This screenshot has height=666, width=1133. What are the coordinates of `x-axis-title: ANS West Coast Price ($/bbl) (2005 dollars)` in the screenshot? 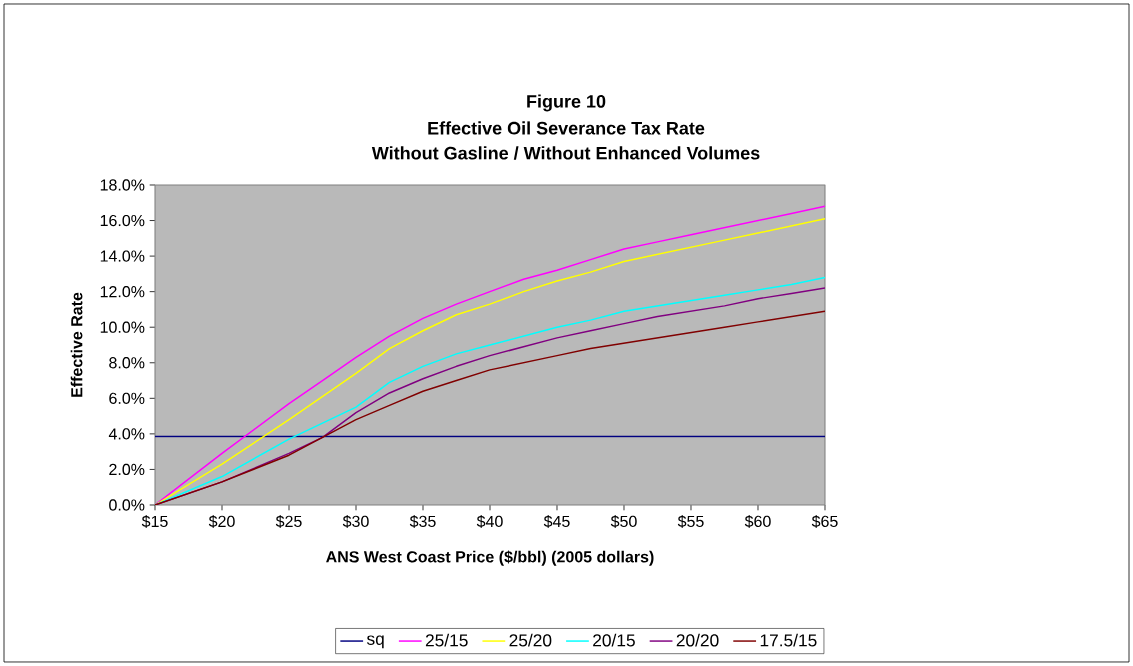 It's located at (490, 558).